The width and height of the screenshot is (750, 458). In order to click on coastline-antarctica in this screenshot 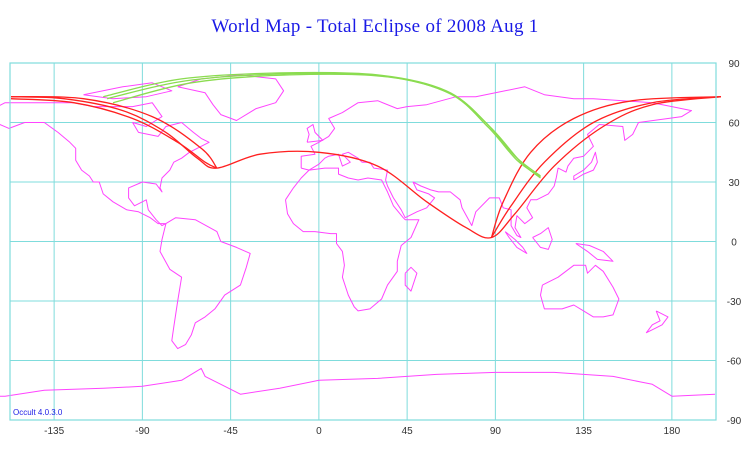, I will do `click(358, 382)`.